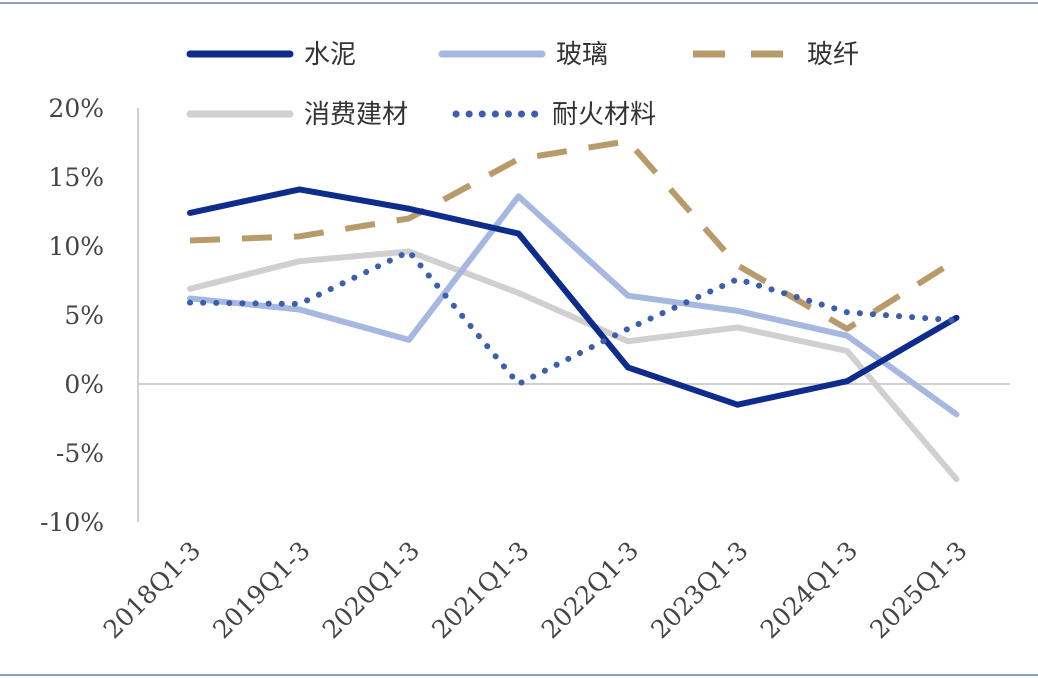 The height and width of the screenshot is (678, 1038). What do you see at coordinates (76, 246) in the screenshot?
I see `y-tick-label: 10%` at bounding box center [76, 246].